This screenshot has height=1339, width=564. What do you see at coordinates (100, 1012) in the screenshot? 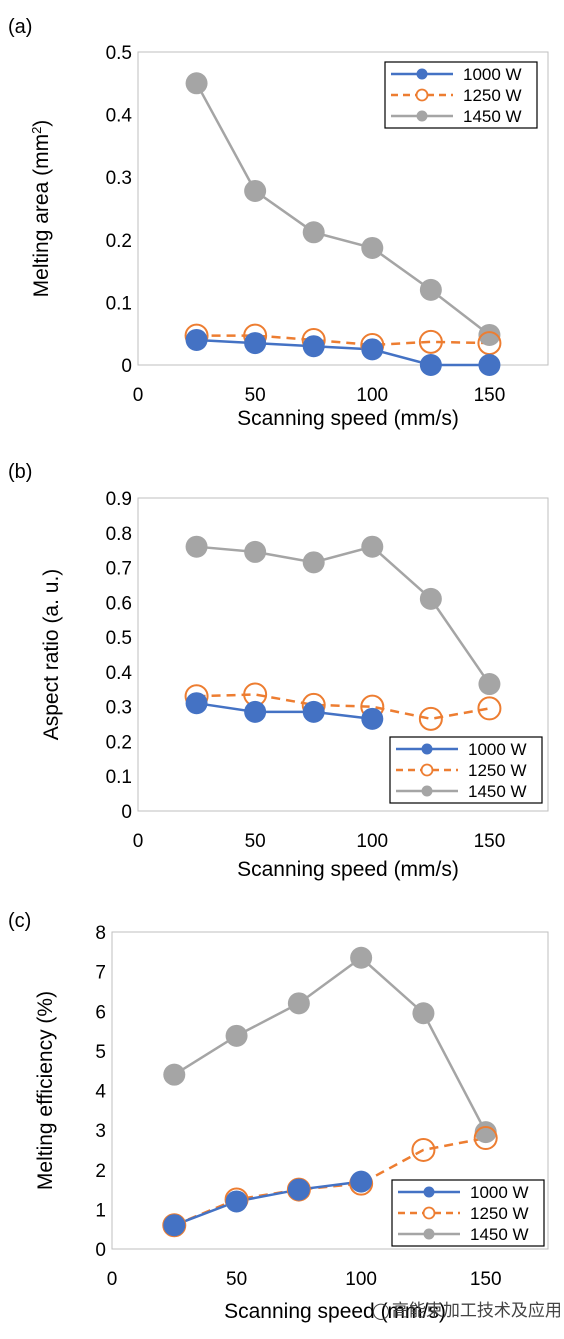
I see `y-tick-label: 6` at bounding box center [100, 1012].